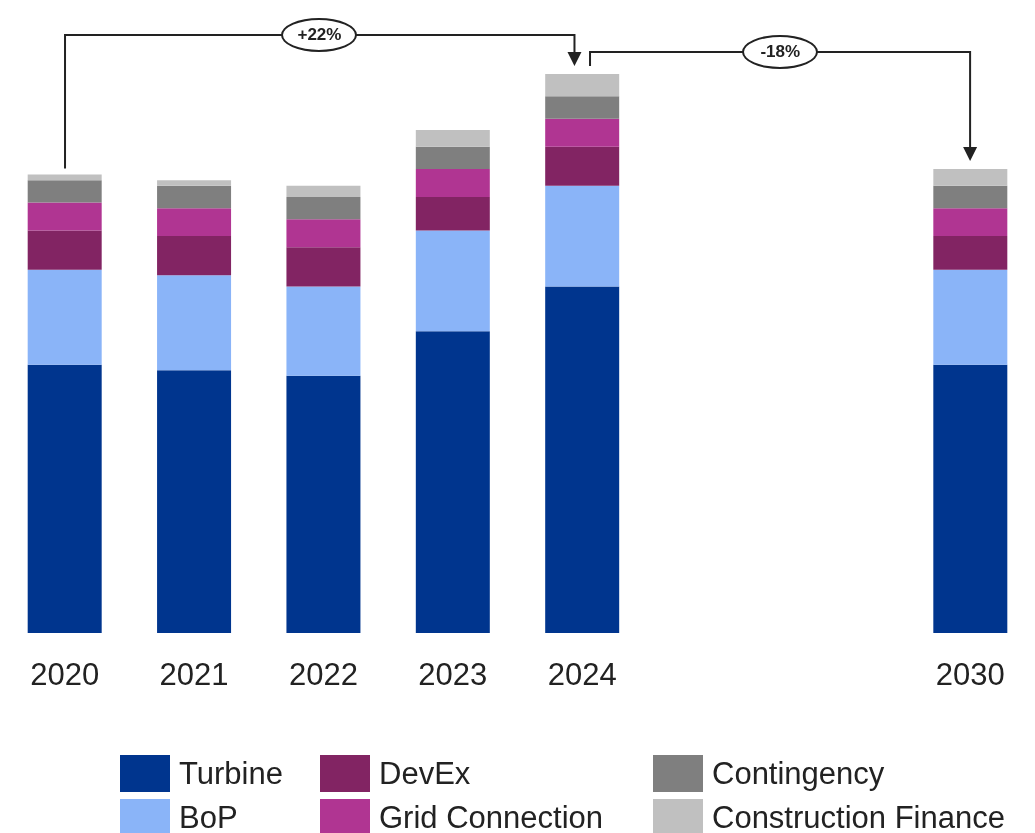  Describe the element at coordinates (780, 52) in the screenshot. I see `text: -18%` at that location.